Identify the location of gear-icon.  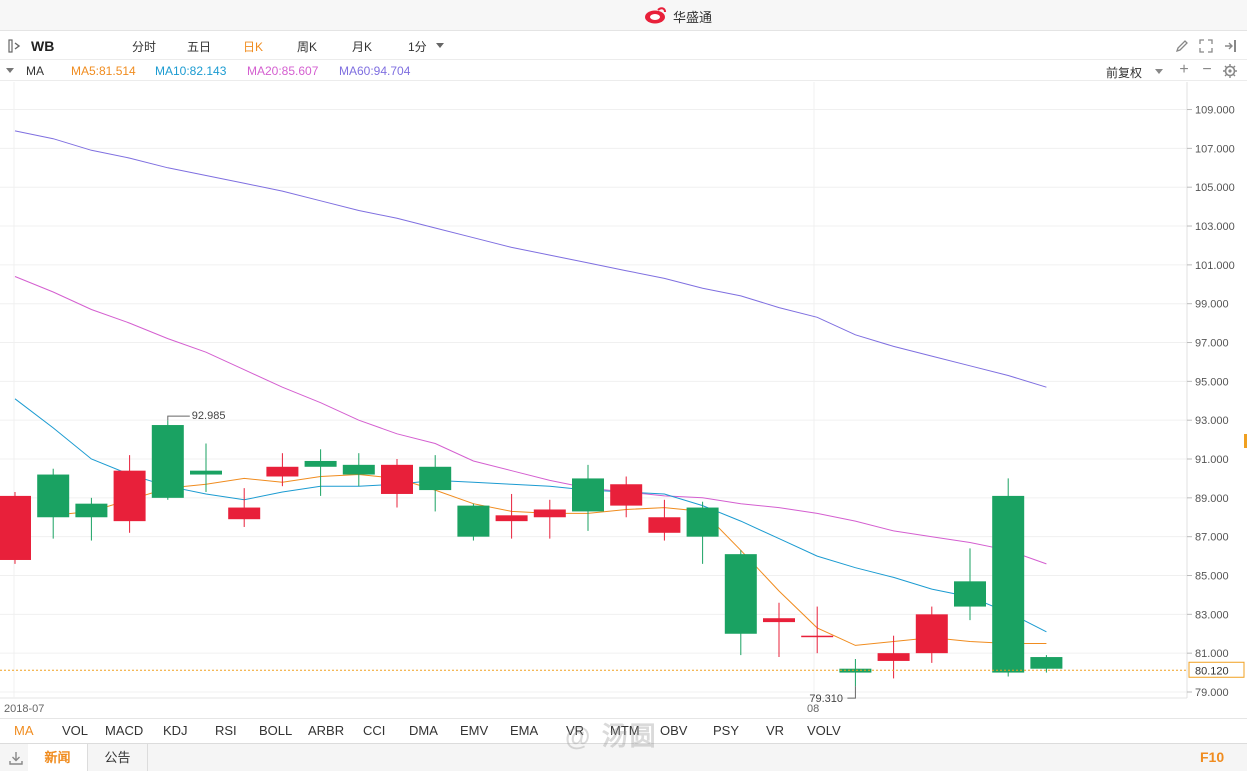
(1230, 71).